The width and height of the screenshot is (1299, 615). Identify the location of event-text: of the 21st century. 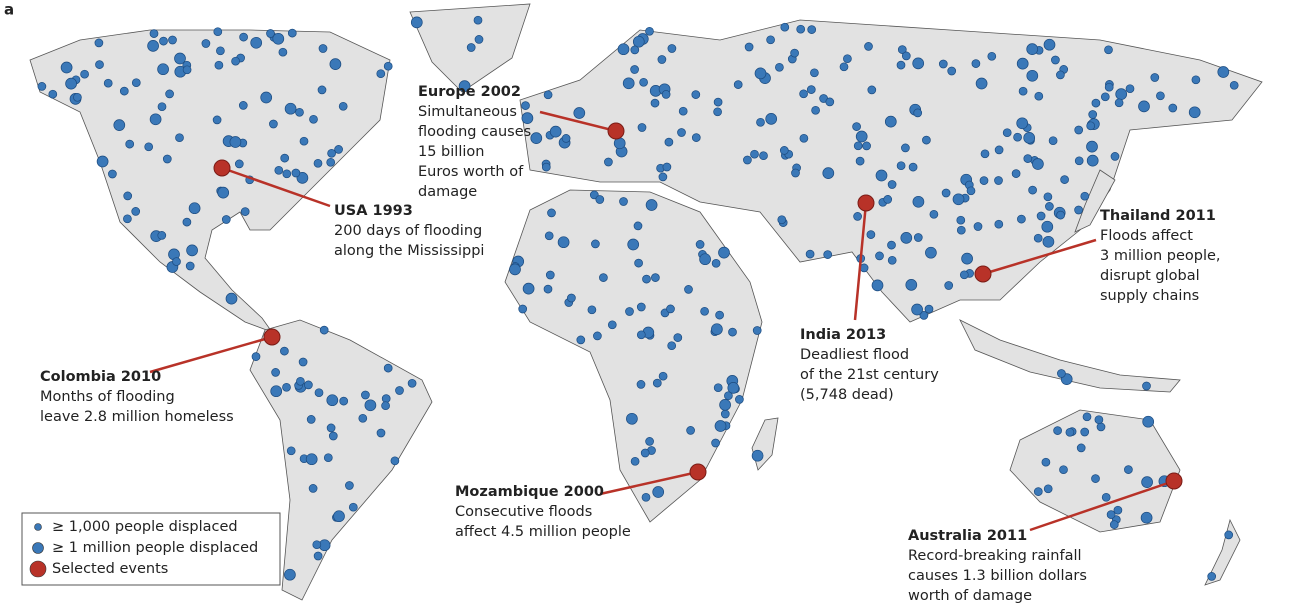
(869, 375).